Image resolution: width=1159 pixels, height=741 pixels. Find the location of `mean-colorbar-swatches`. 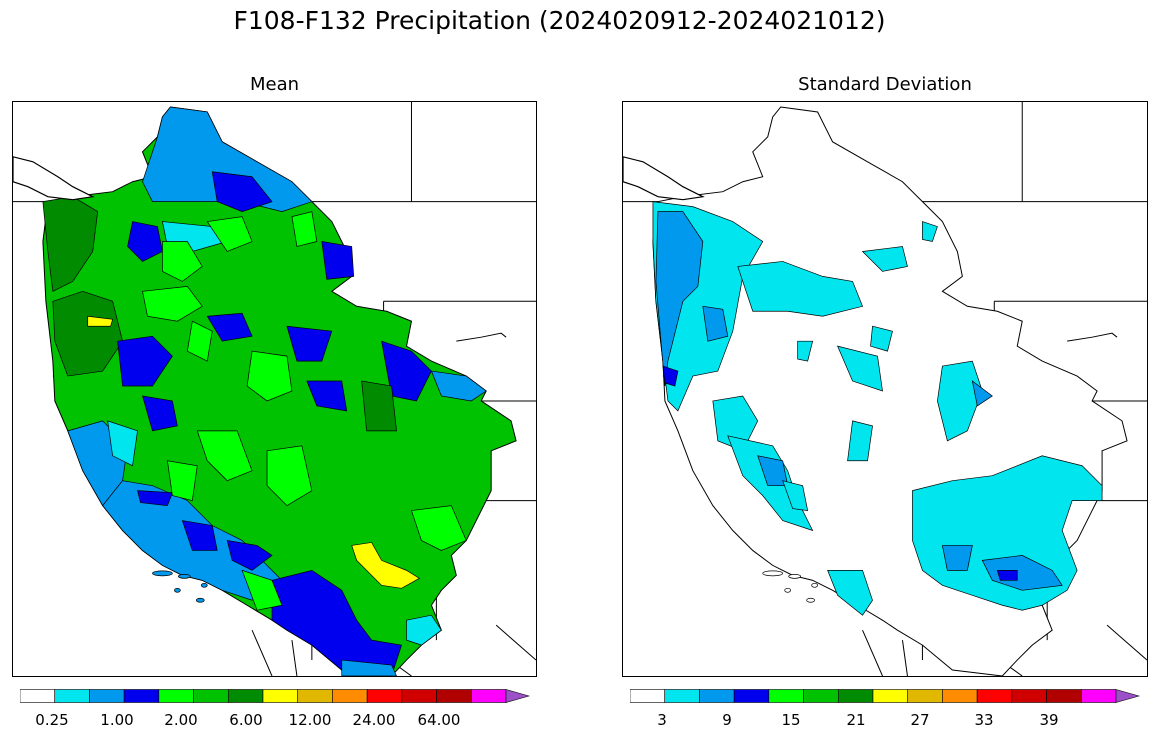

mean-colorbar-swatches is located at coordinates (275, 696).